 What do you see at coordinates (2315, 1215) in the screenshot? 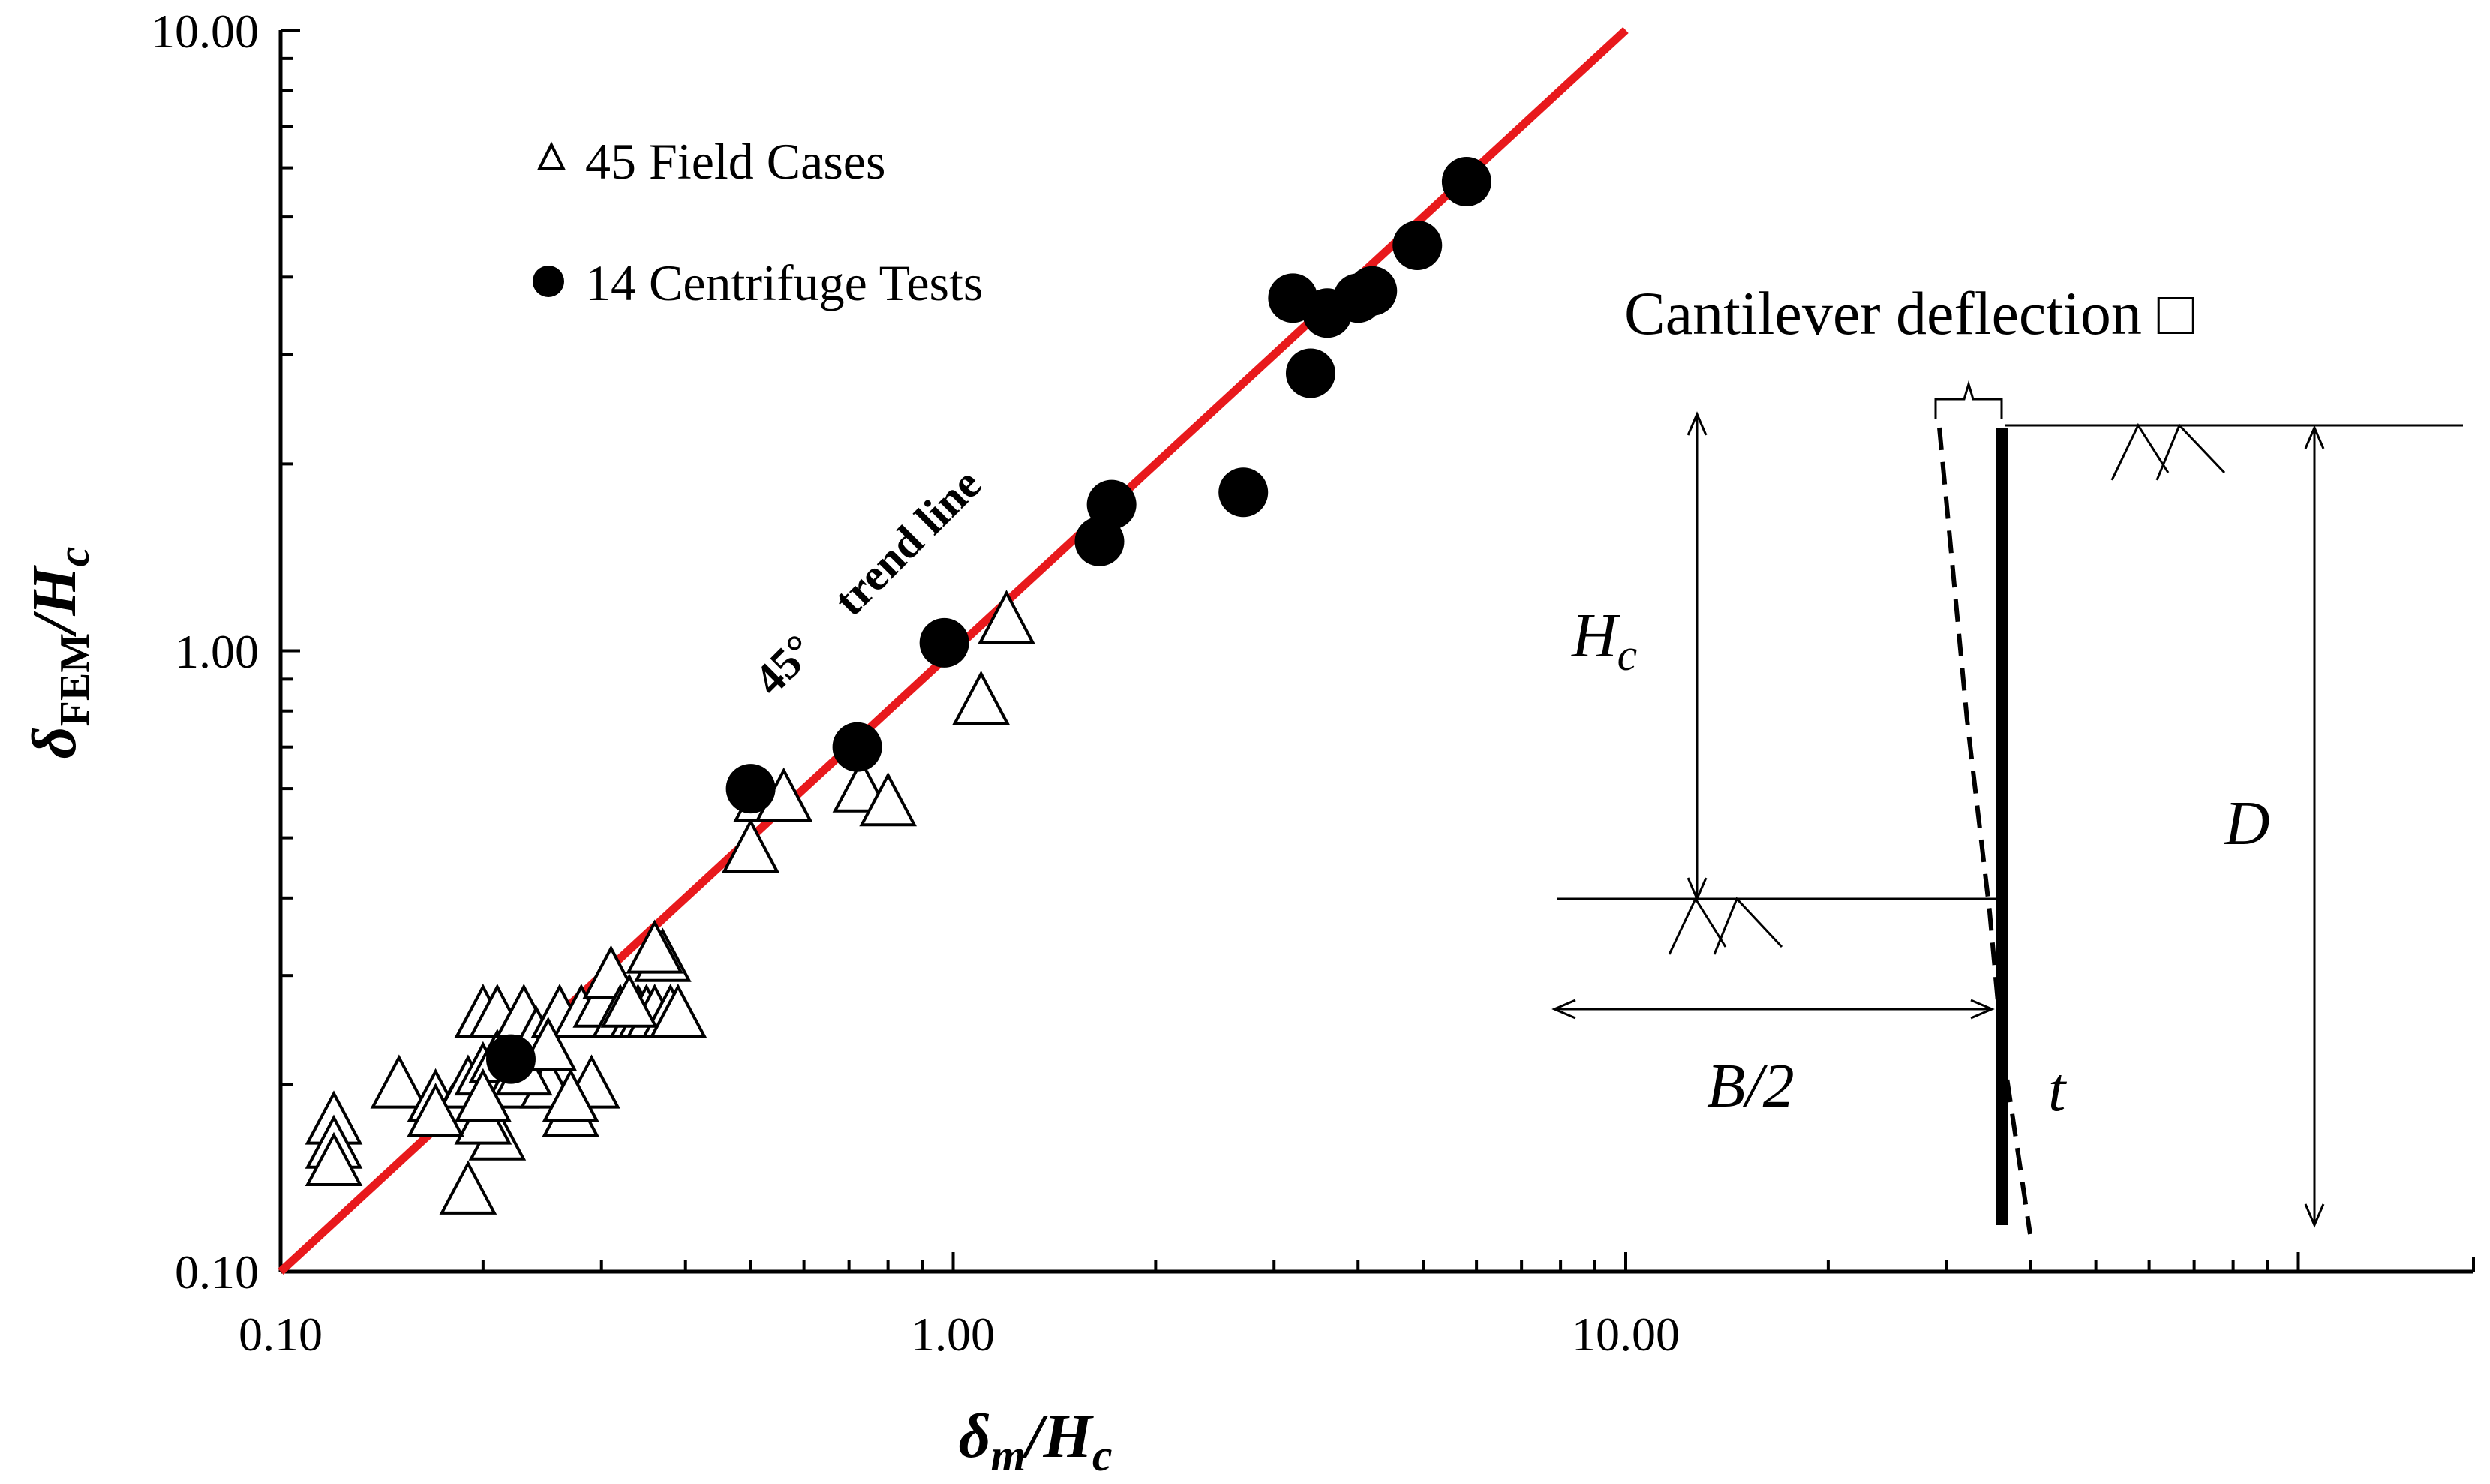
I see `d-arrow-bottom` at bounding box center [2315, 1215].